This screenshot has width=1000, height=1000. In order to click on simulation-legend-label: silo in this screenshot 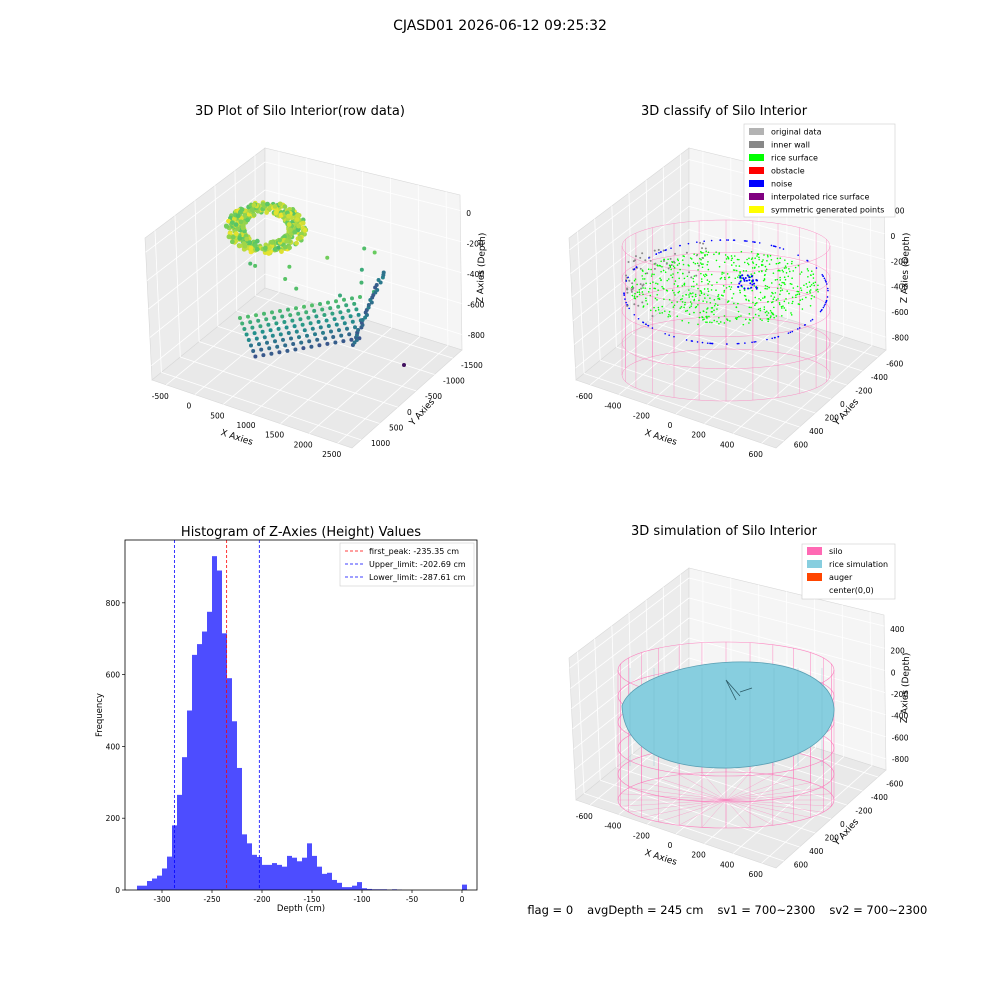, I will do `click(836, 551)`.